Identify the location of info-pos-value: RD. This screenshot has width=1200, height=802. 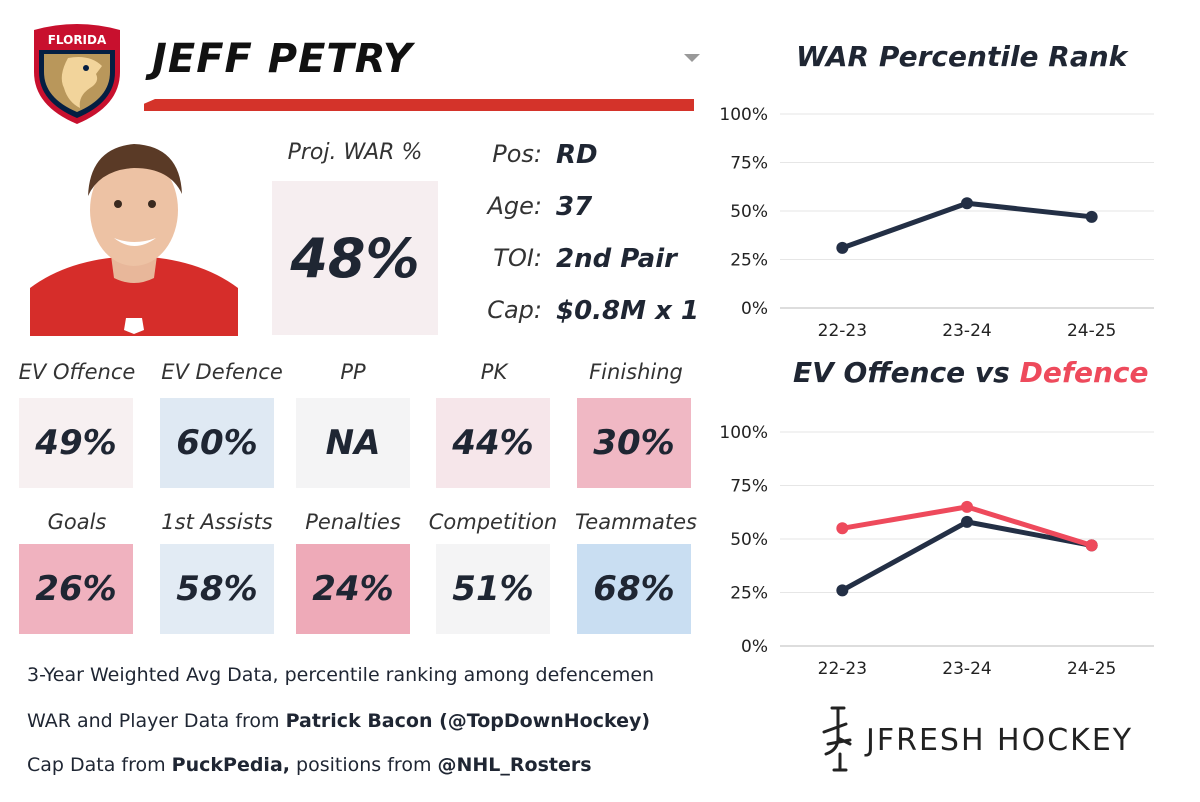
(577, 155).